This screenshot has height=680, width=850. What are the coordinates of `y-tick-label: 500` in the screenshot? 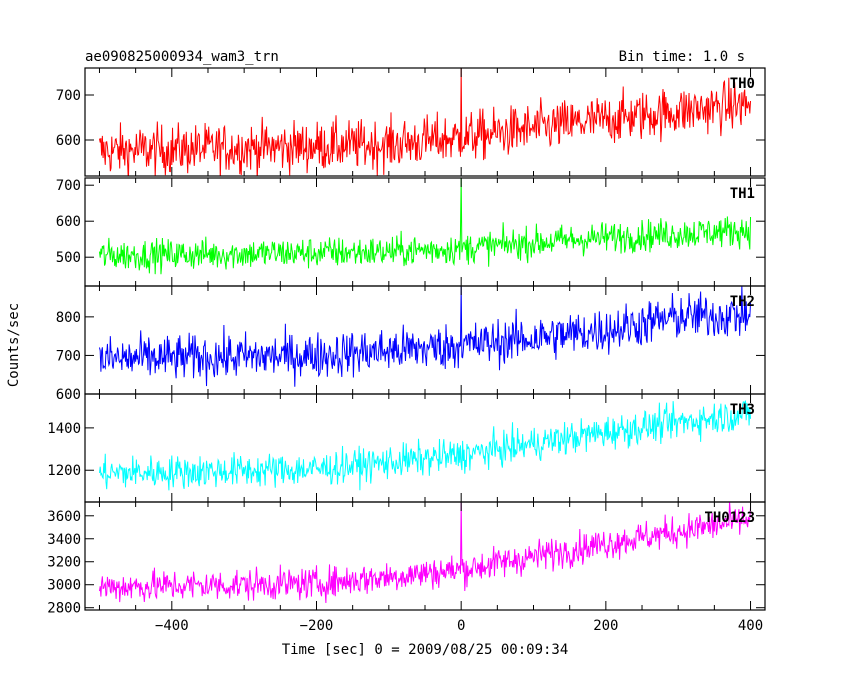 It's located at (68, 258).